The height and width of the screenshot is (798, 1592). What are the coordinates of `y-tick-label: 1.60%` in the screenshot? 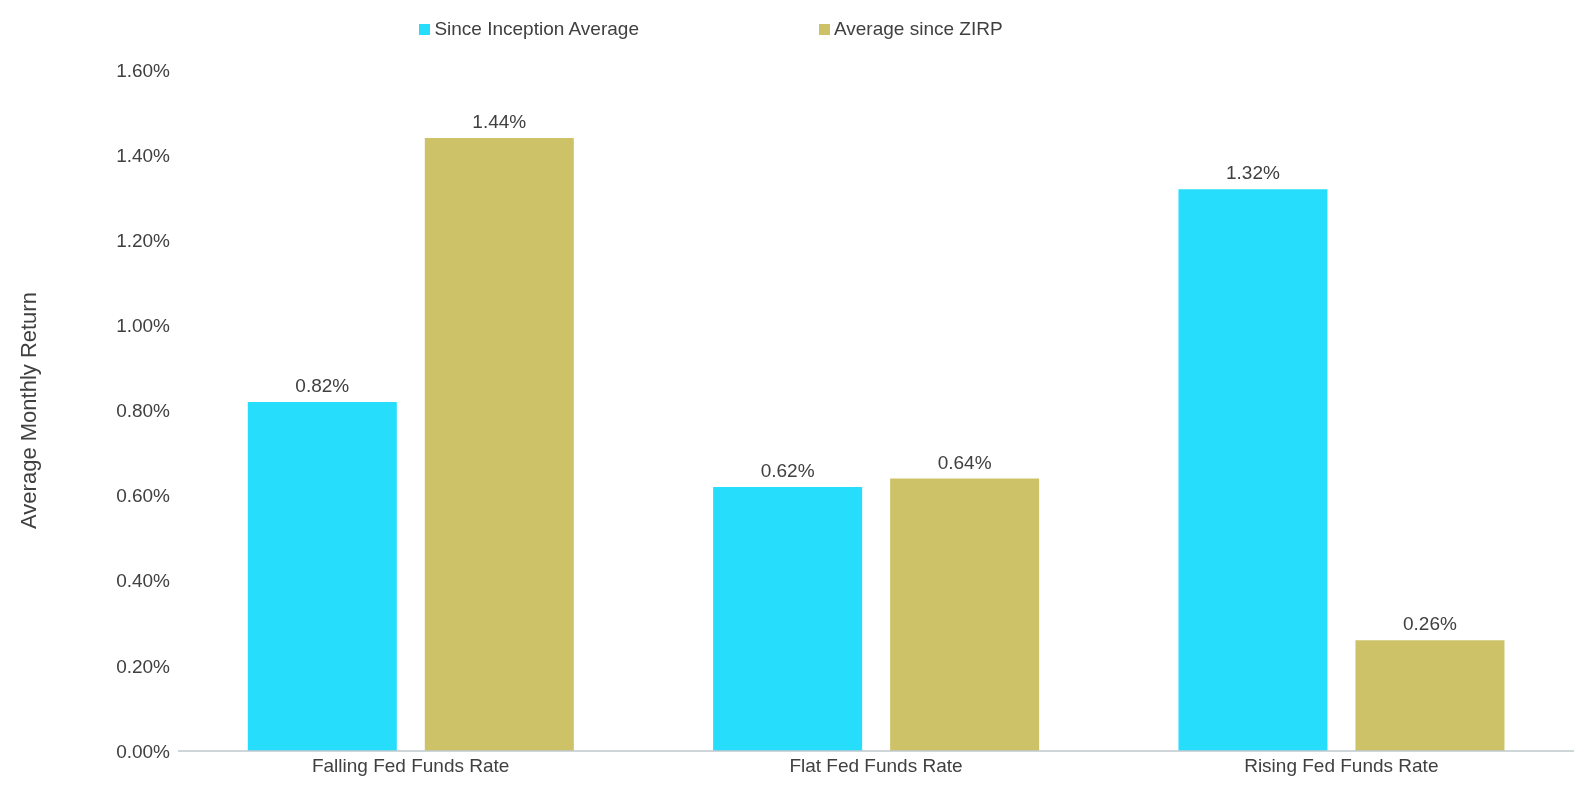 It's located at (143, 70).